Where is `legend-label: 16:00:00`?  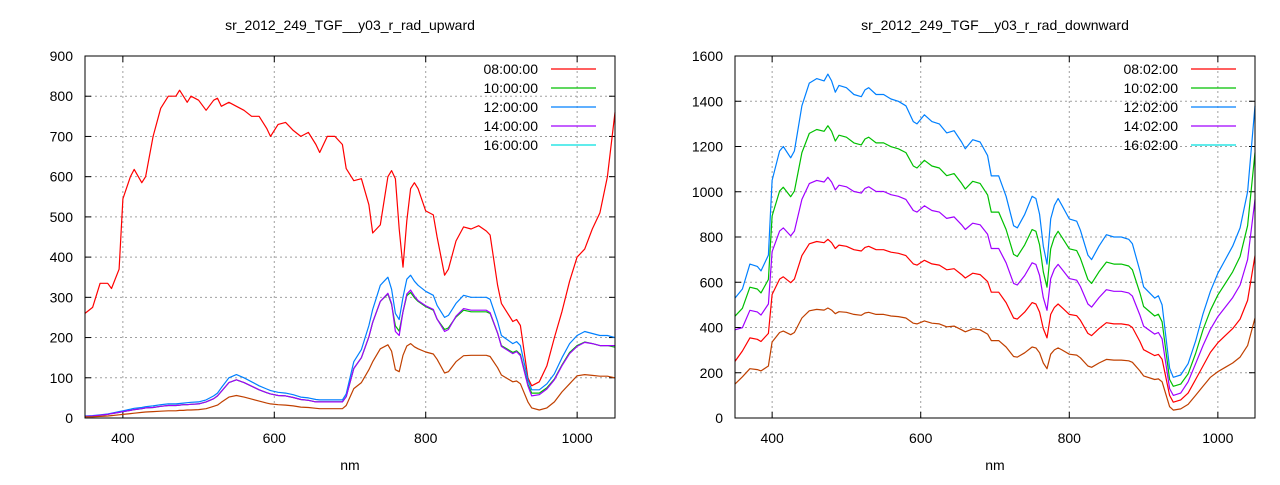
legend-label: 16:00:00 is located at coordinates (511, 145).